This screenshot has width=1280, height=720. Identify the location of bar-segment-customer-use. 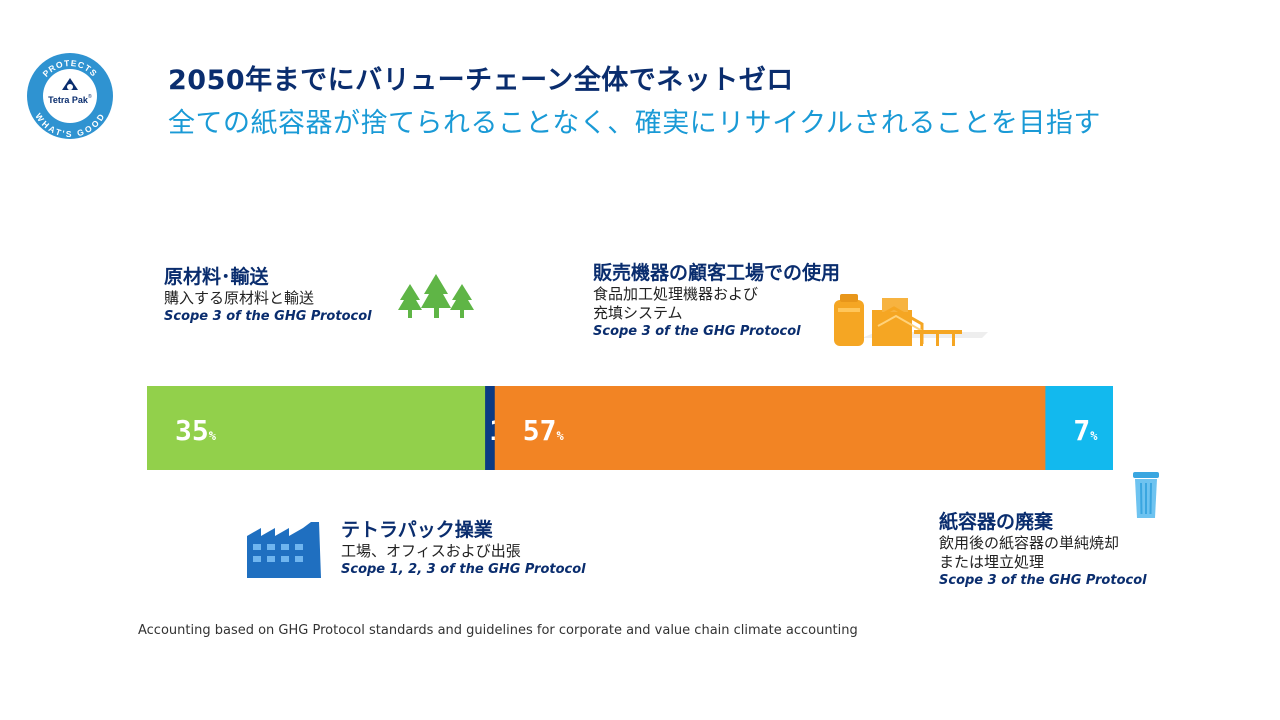
(770, 428).